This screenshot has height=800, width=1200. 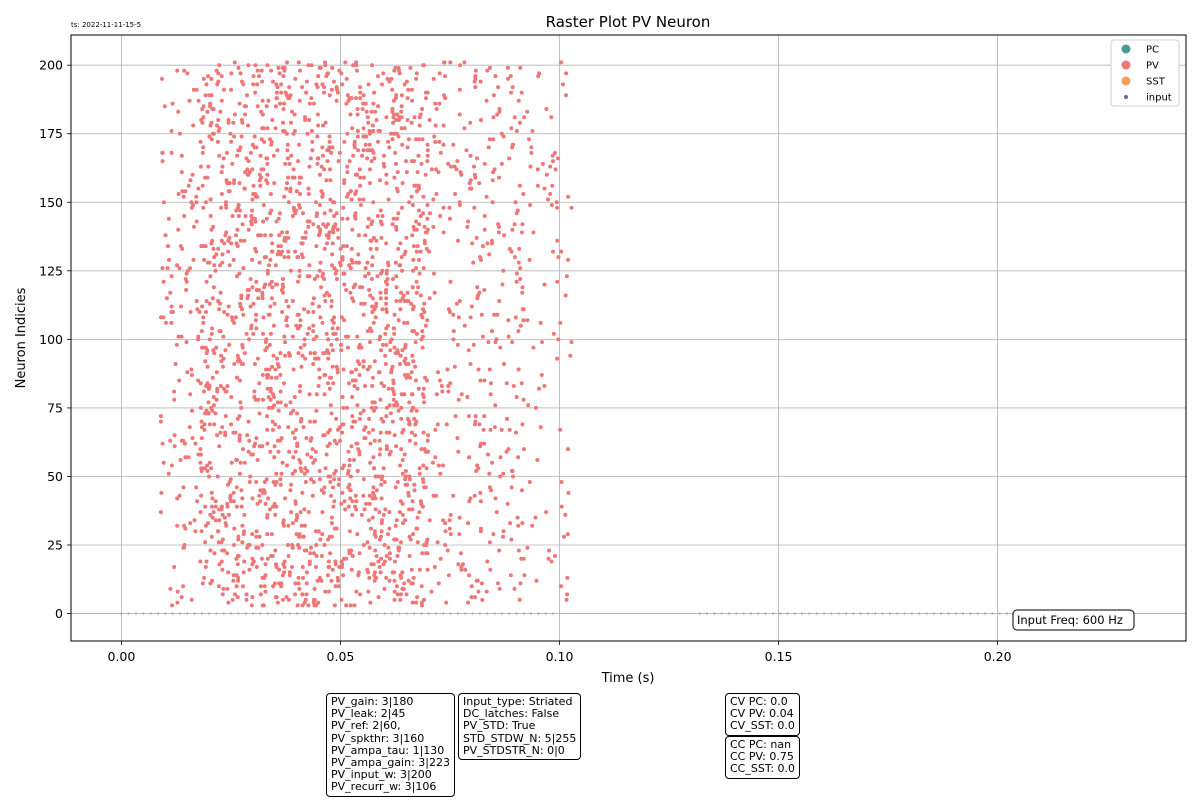 I want to click on cc-line: CC PC: nan, so click(x=761, y=744).